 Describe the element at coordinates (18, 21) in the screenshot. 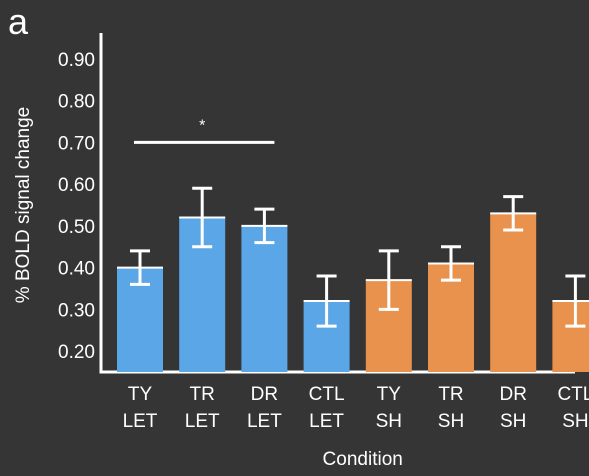

I see `panel-label: a` at that location.